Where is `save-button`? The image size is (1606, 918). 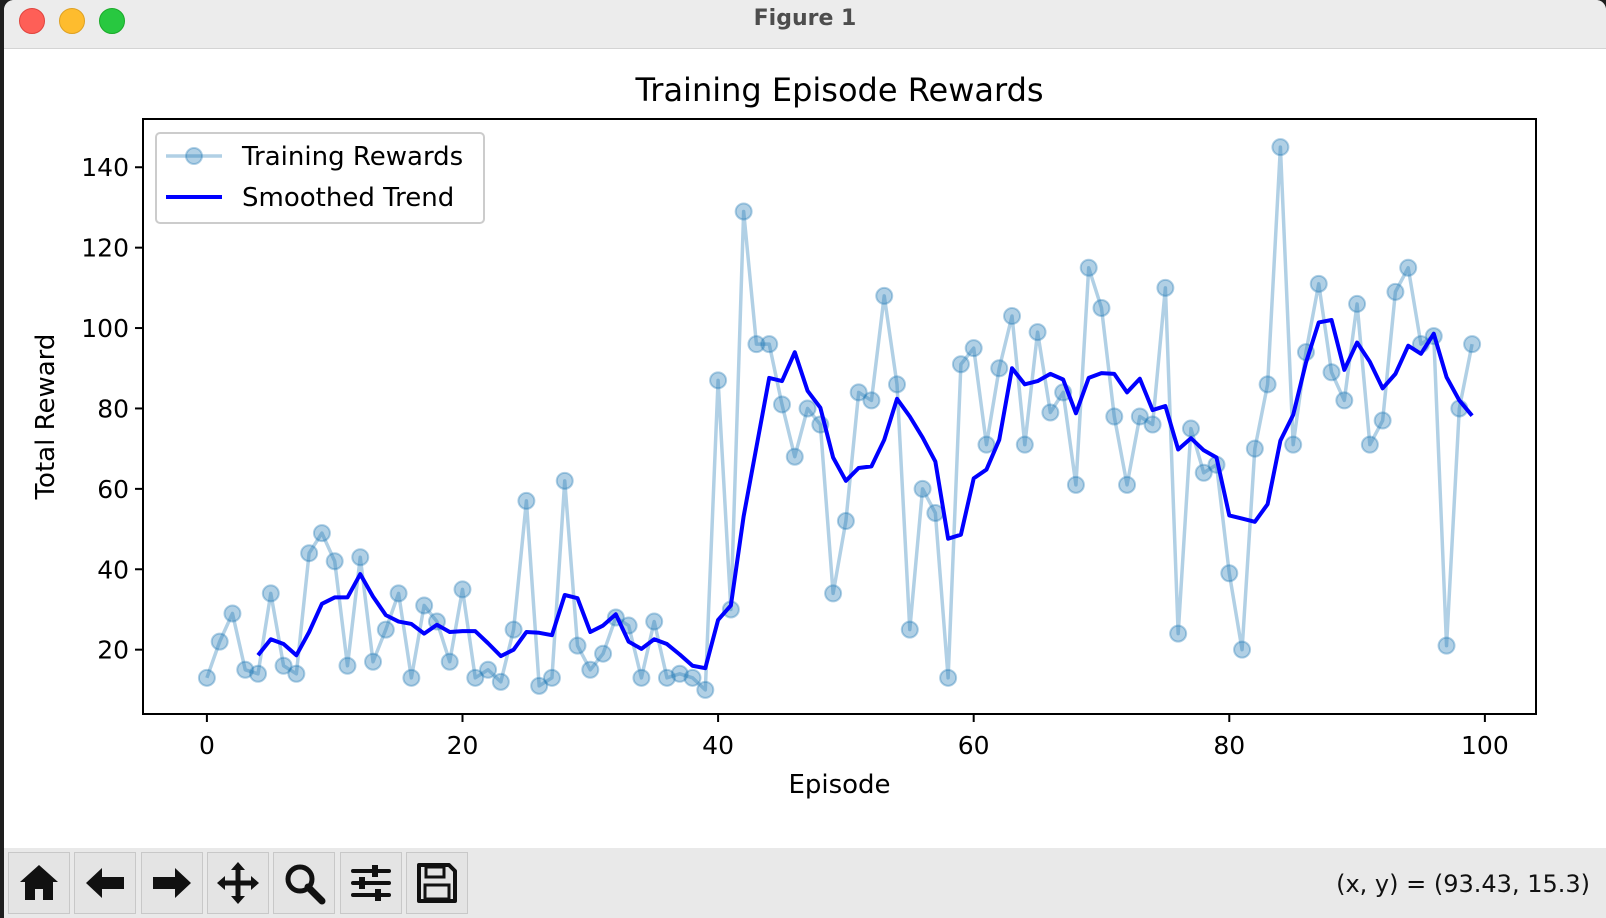 save-button is located at coordinates (437, 883).